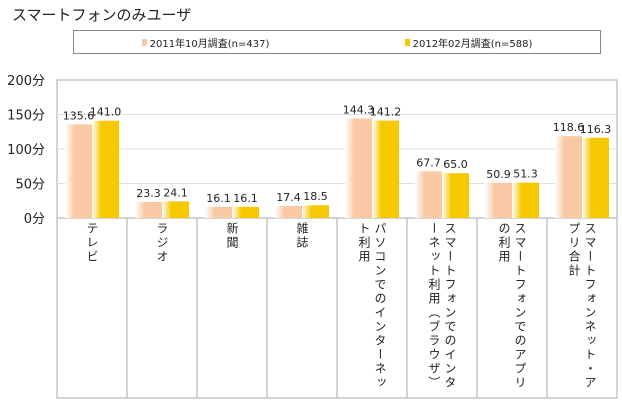  Describe the element at coordinates (26, 150) in the screenshot. I see `y-tick-label: 100分` at that location.